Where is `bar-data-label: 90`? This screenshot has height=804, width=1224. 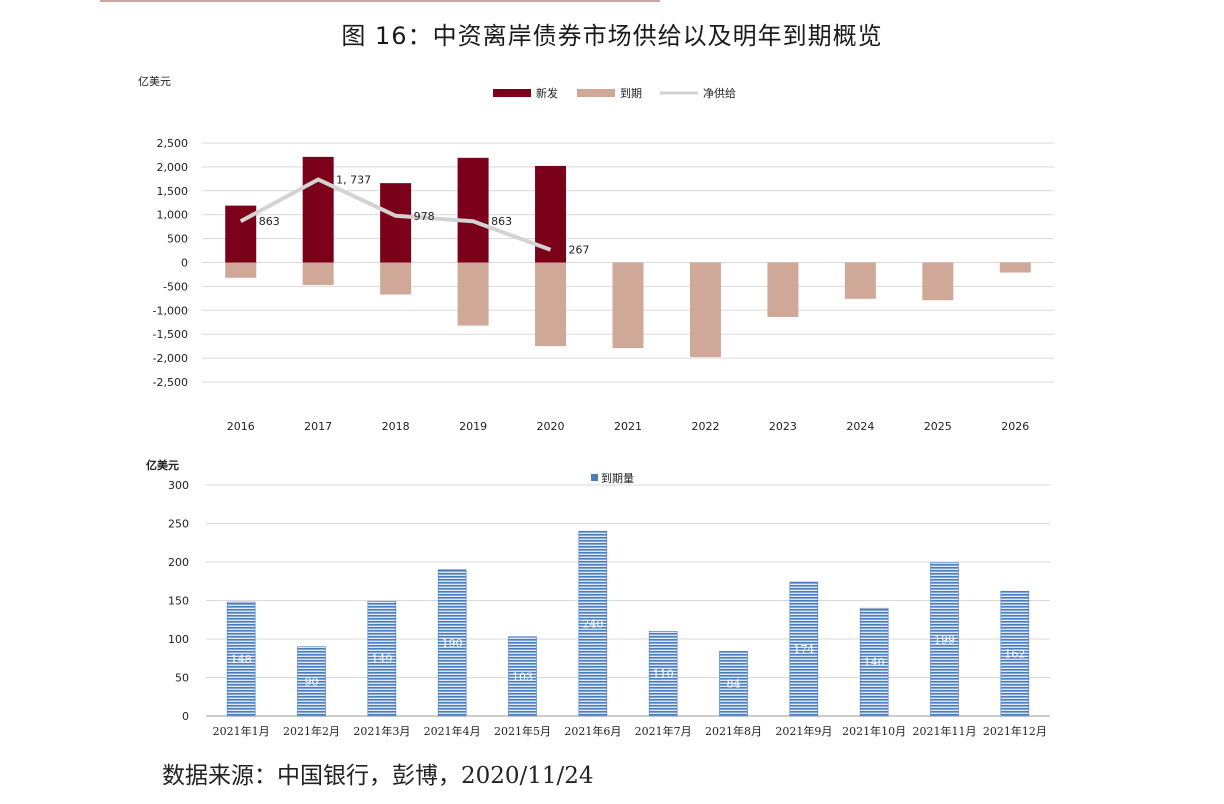
bar-data-label: 90 is located at coordinates (312, 681).